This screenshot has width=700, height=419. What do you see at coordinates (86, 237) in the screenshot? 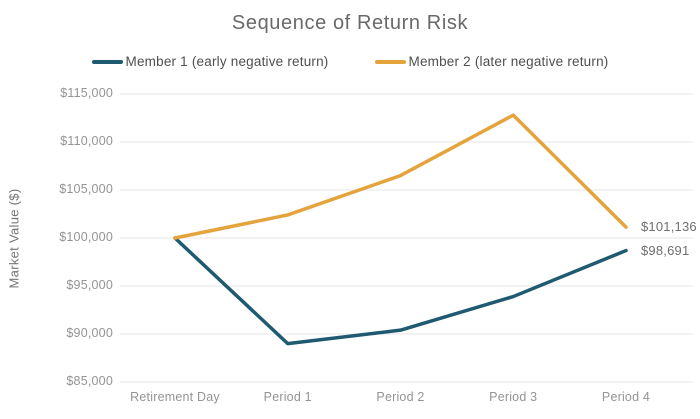
I see `y-tick-label: $100,000` at bounding box center [86, 237].